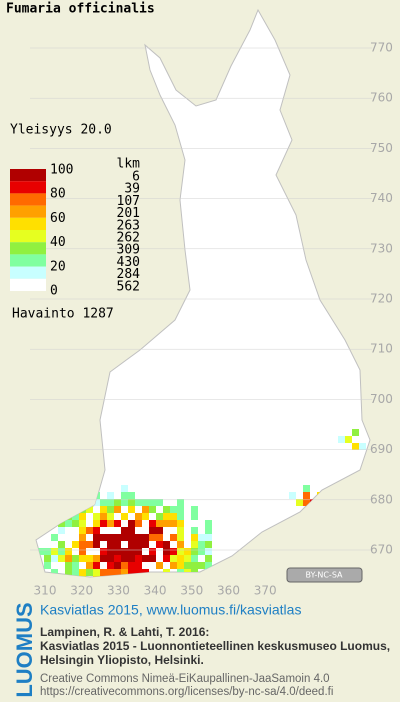 The image size is (400, 702). Describe the element at coordinates (265, 591) in the screenshot. I see `x-axis-label: 370` at that location.